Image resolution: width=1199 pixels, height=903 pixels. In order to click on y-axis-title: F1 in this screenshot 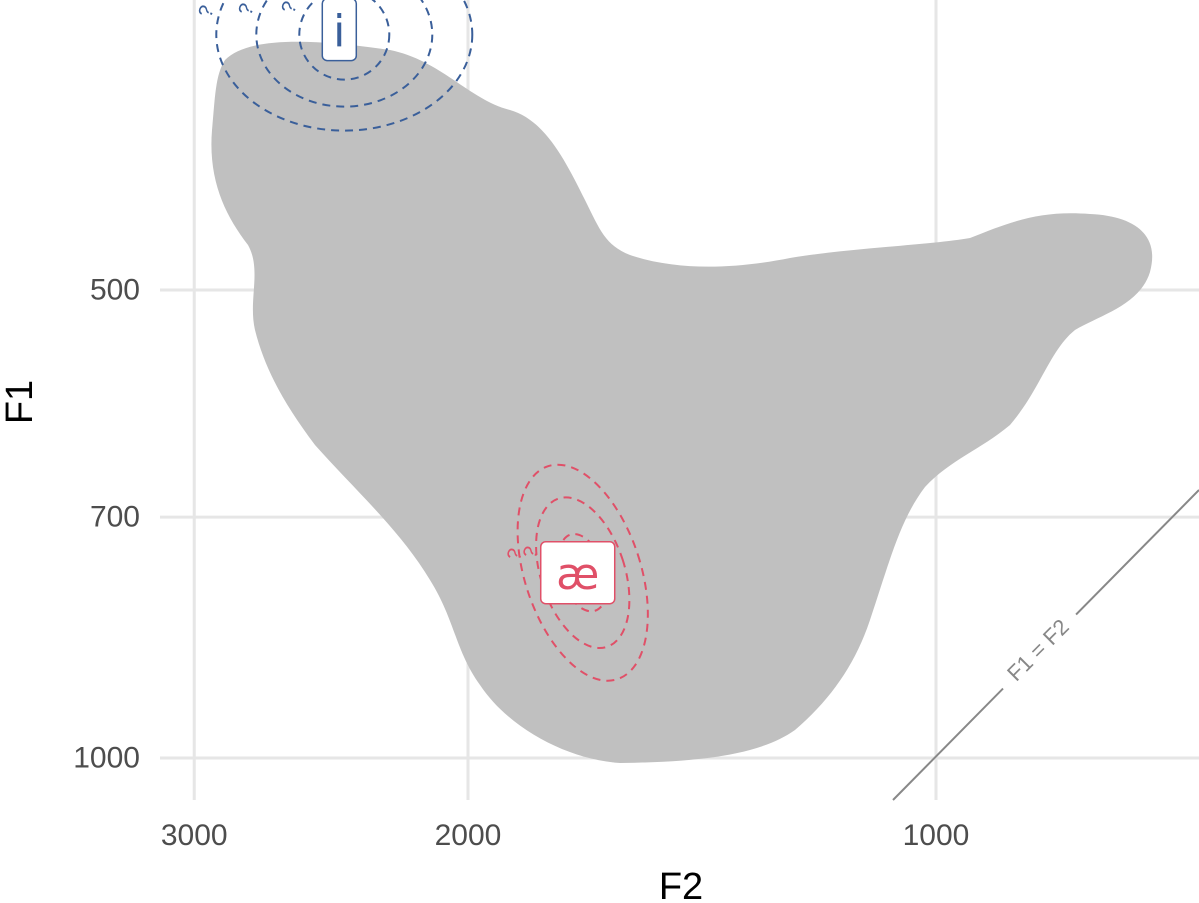, I will do `click(20, 402)`.